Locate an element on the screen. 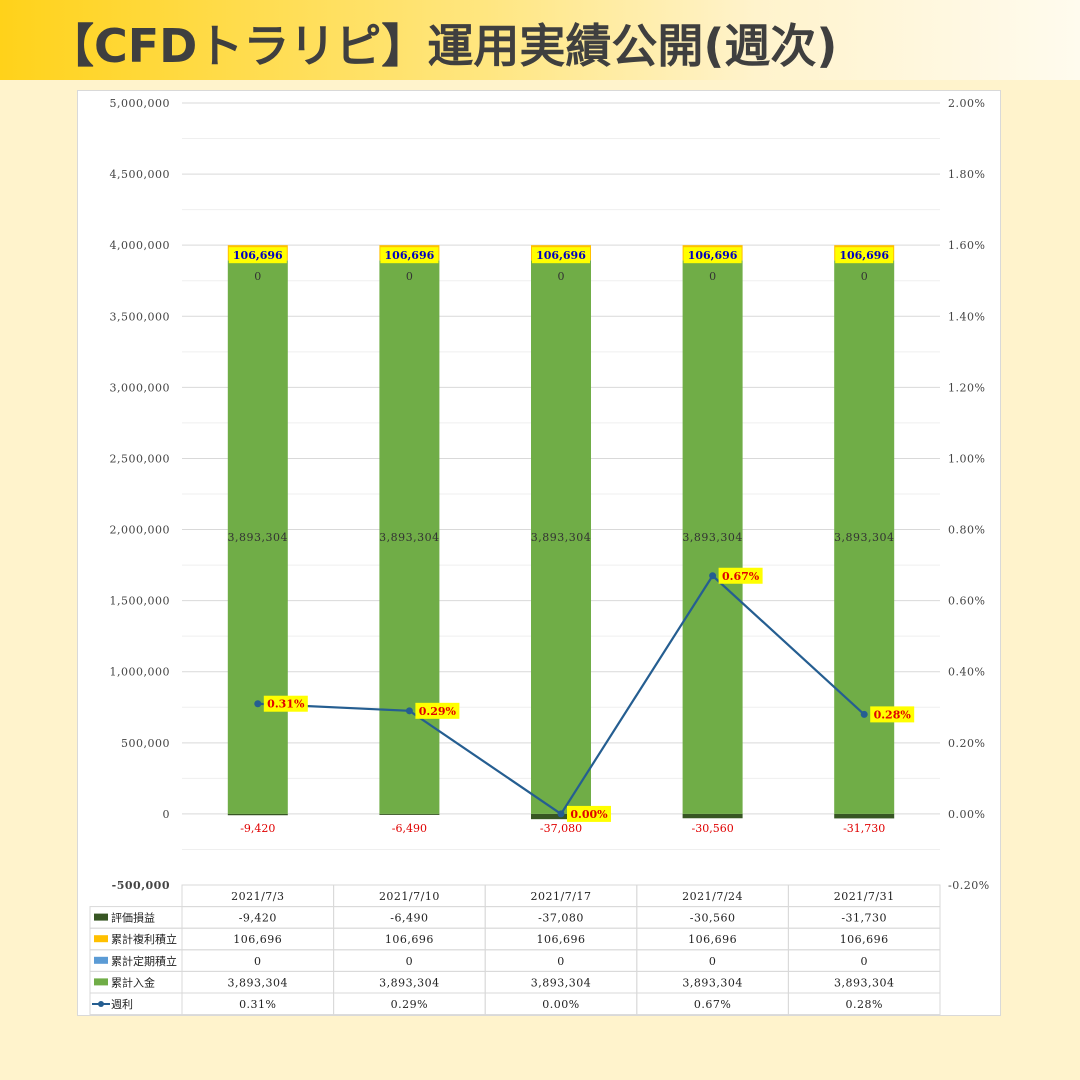 Image resolution: width=1080 pixels, height=1080 pixels. valuation-data-label: -30,560 is located at coordinates (712, 828).